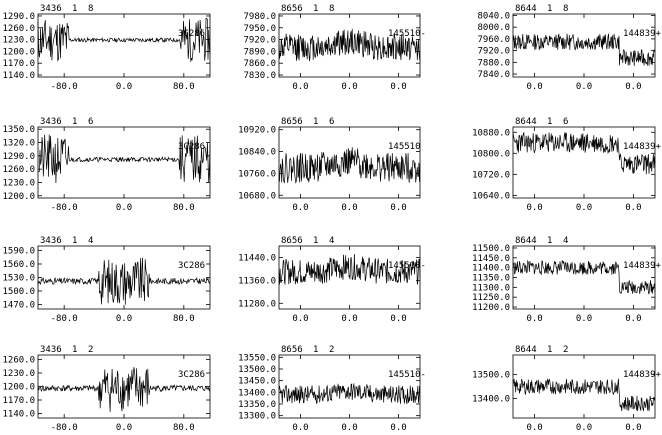 Image resolution: width=662 pixels, height=435 pixels. Describe the element at coordinates (491, 279) in the screenshot. I see `y-tick-label: 11350.0` at that location.